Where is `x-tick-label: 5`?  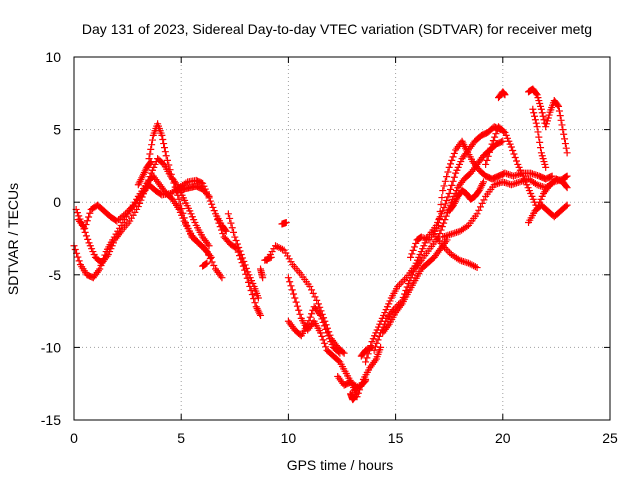
x-tick-label: 5 is located at coordinates (181, 438).